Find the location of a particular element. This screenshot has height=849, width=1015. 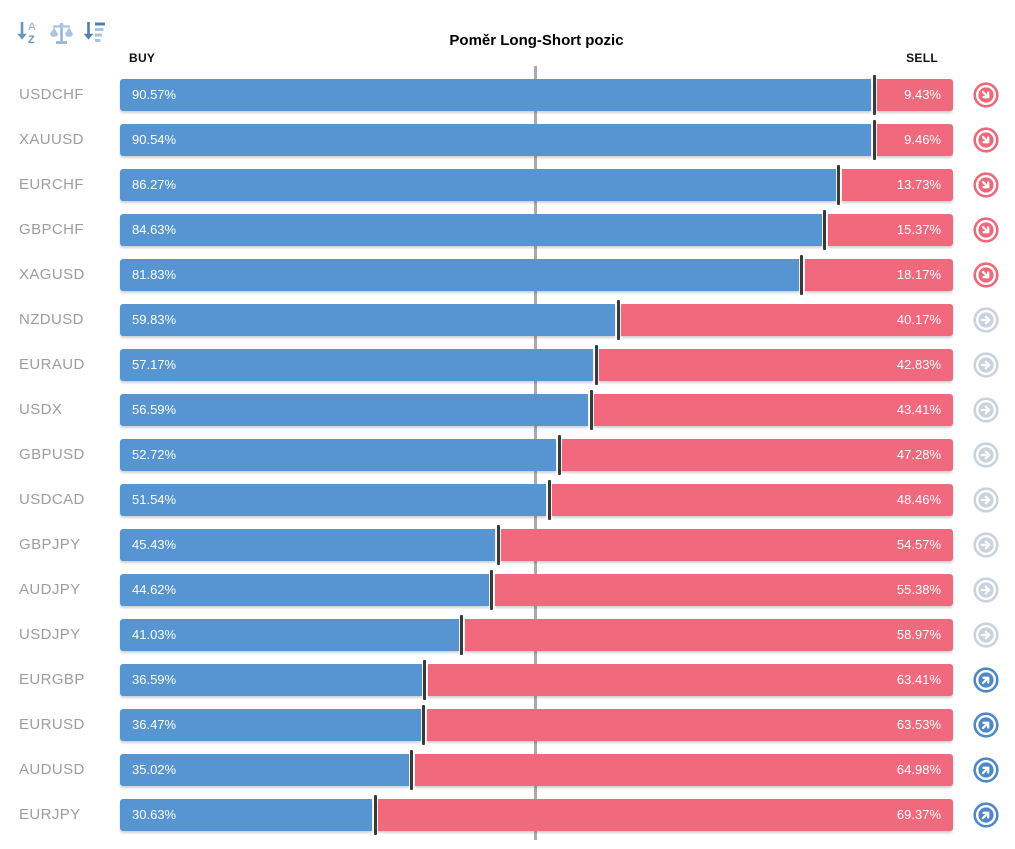

instrument-row: XAUUSD 90.54% 9.46% is located at coordinates (507, 140).